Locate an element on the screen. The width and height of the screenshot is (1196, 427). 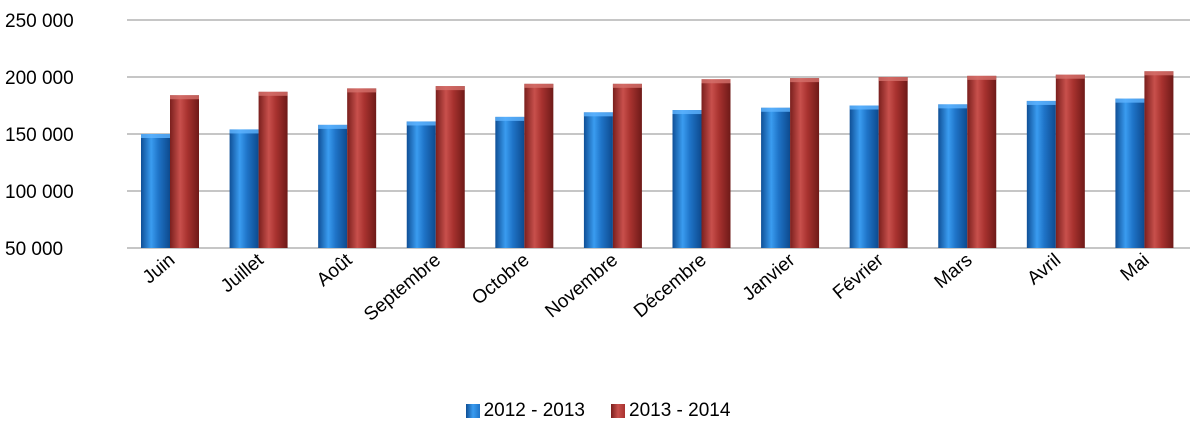
x-tick-label: Août is located at coordinates (335, 270).